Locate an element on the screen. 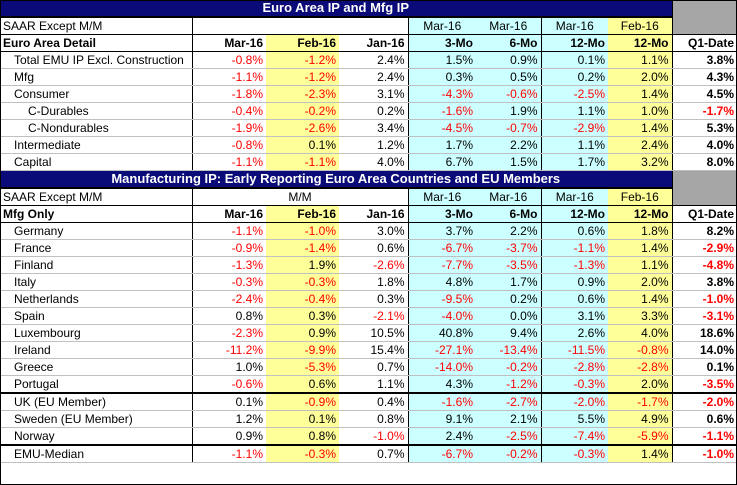 The height and width of the screenshot is (485, 737). row-value-5: -2.5% is located at coordinates (574, 94).